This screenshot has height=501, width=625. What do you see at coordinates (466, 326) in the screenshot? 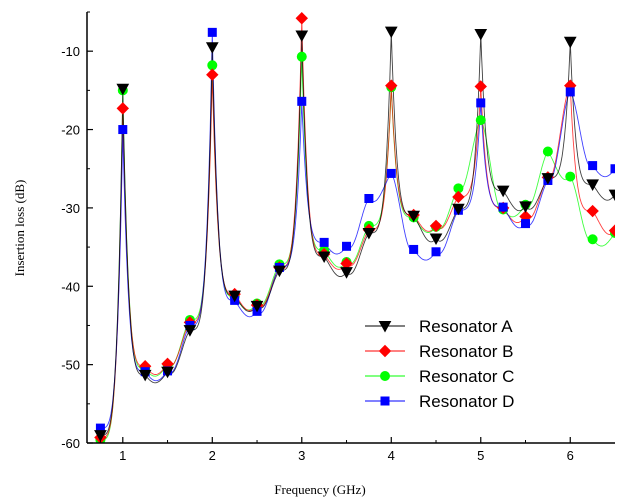
I see `legend-label: Resonator A` at bounding box center [466, 326].